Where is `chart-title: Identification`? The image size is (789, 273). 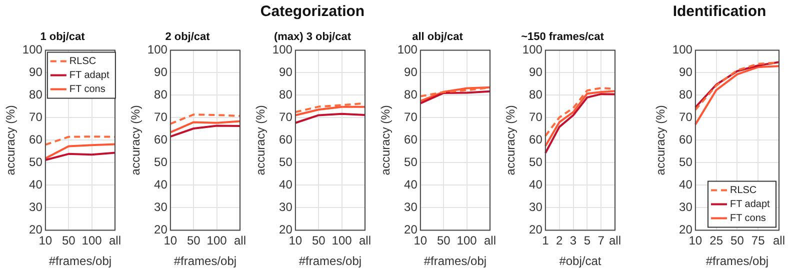
chart-title: Identification is located at coordinates (720, 11).